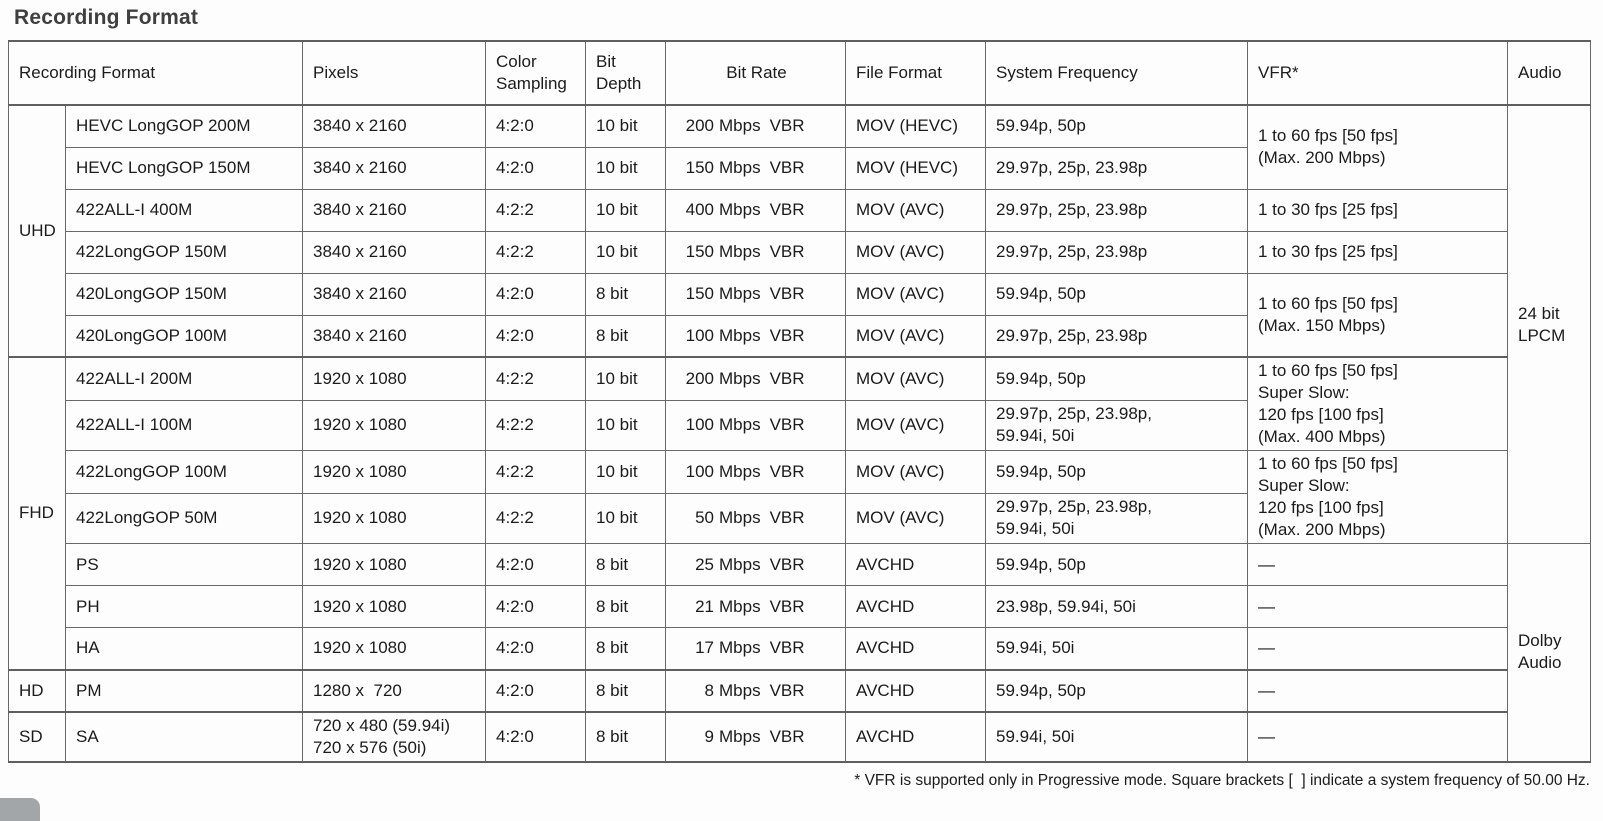  I want to click on cell-rate: 200 Mbps VBR, so click(755, 378).